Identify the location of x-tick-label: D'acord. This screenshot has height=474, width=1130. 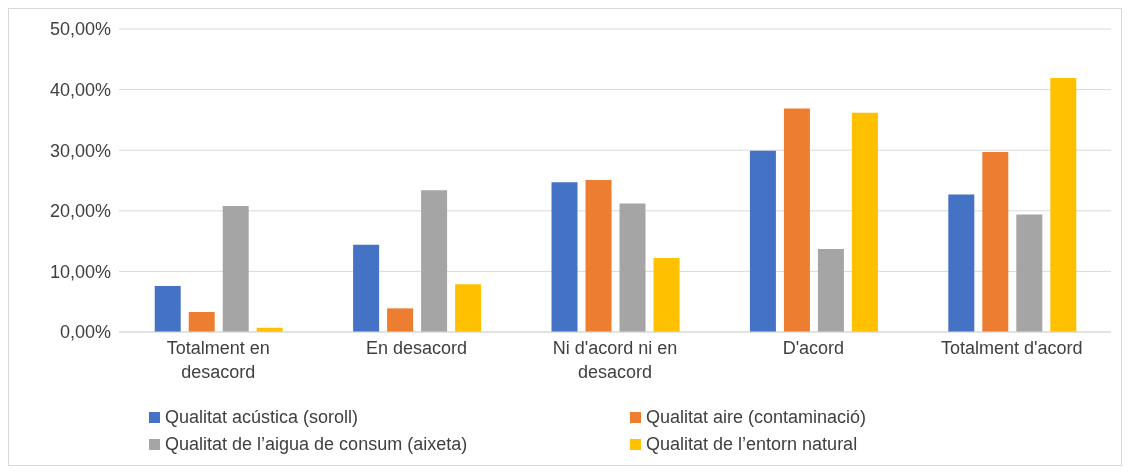
(813, 348).